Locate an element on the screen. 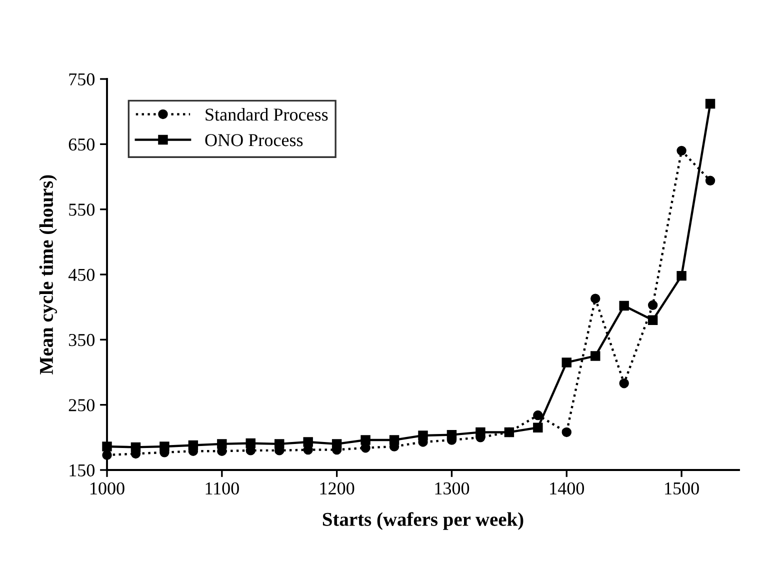 Image resolution: width=783 pixels, height=565 pixels. x-tick-label: 1000 is located at coordinates (107, 488).